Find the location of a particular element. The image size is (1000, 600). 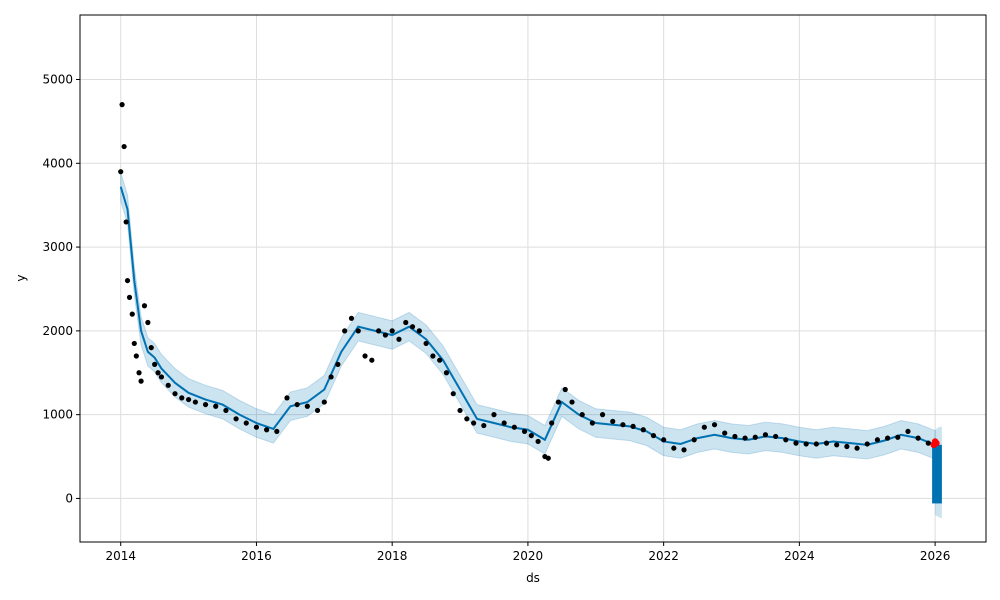

x-tick-label: 2020 is located at coordinates (528, 556).